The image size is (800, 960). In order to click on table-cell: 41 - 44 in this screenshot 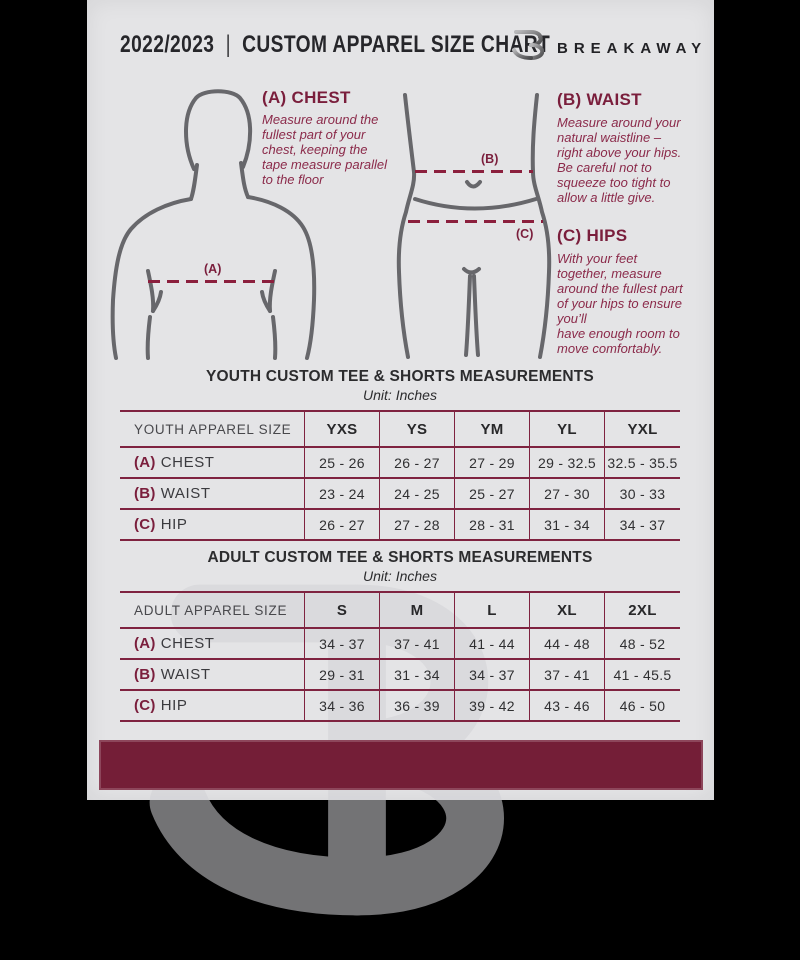, I will do `click(492, 644)`.